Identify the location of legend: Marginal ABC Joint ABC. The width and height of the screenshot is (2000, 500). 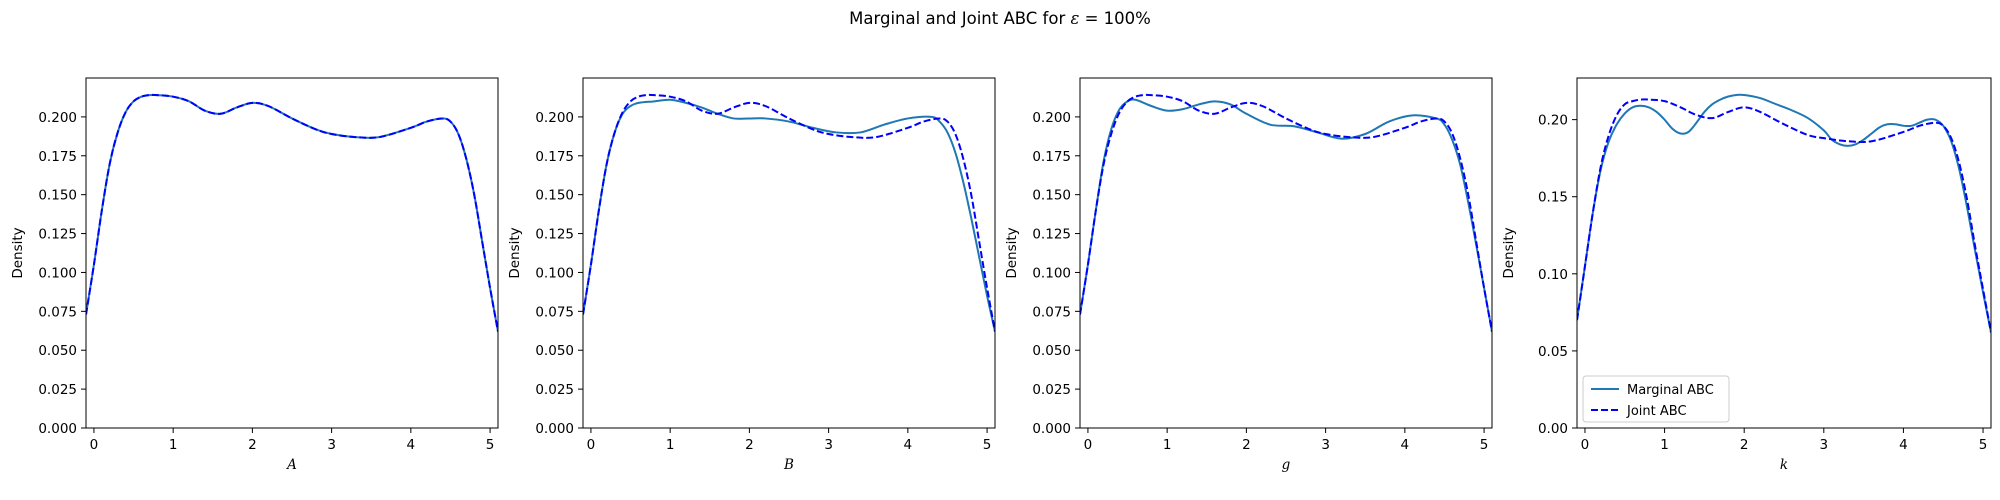
(1656, 399).